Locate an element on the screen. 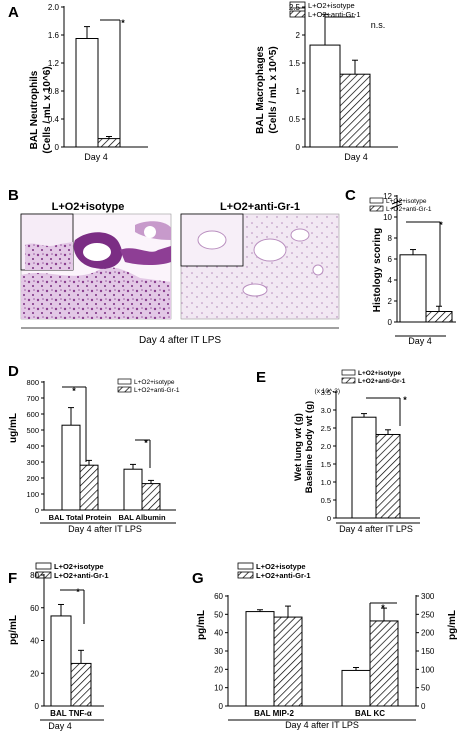  c-y-tick-label: 6 is located at coordinates (390, 259).